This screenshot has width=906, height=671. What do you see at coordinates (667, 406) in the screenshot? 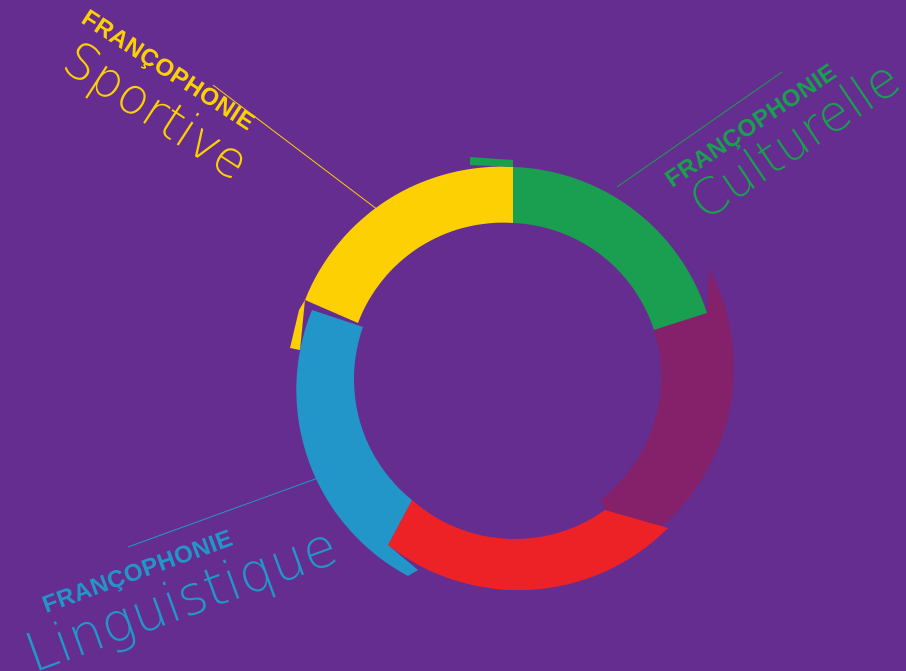
I see `ring-segment-politique` at bounding box center [667, 406].